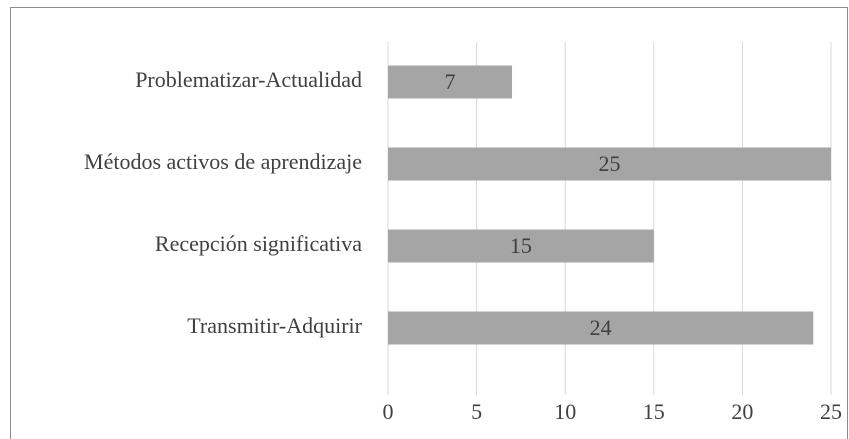 This screenshot has width=849, height=439. What do you see at coordinates (831, 411) in the screenshot?
I see `x-tick-label: 25` at bounding box center [831, 411].